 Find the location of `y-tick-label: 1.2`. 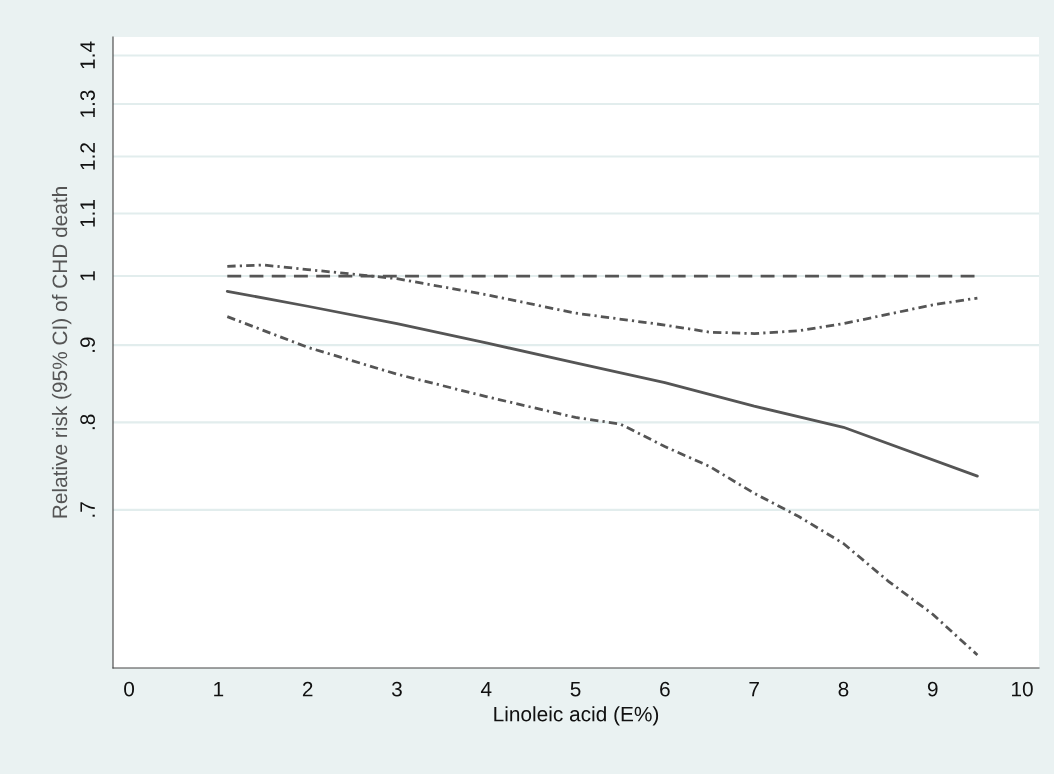

y-tick-label: 1.2 is located at coordinates (87, 156).